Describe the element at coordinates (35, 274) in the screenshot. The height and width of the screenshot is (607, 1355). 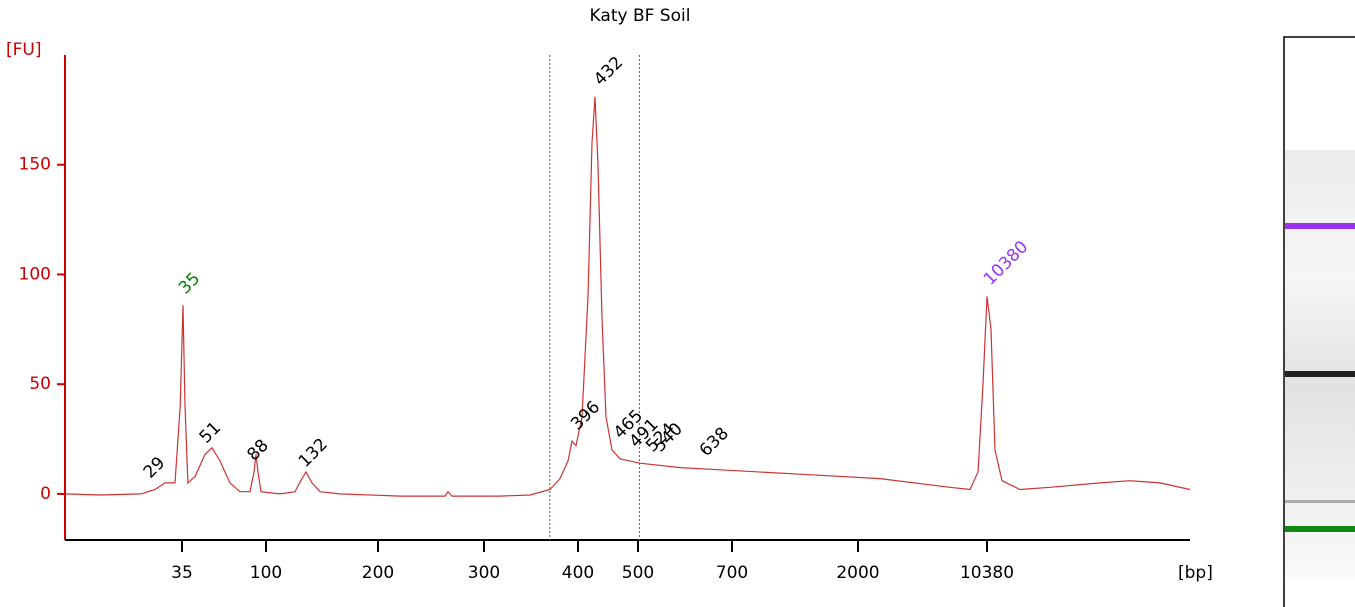
I see `y-tick-label: 100` at that location.